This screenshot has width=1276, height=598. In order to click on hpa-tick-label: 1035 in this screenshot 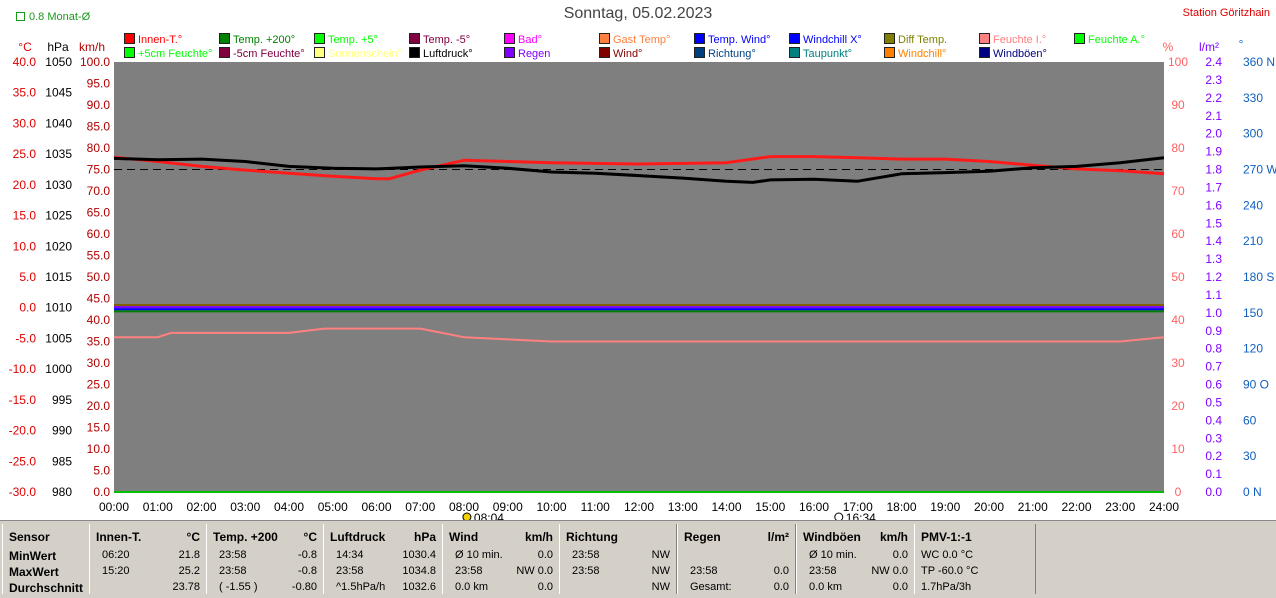, I will do `click(58, 154)`.